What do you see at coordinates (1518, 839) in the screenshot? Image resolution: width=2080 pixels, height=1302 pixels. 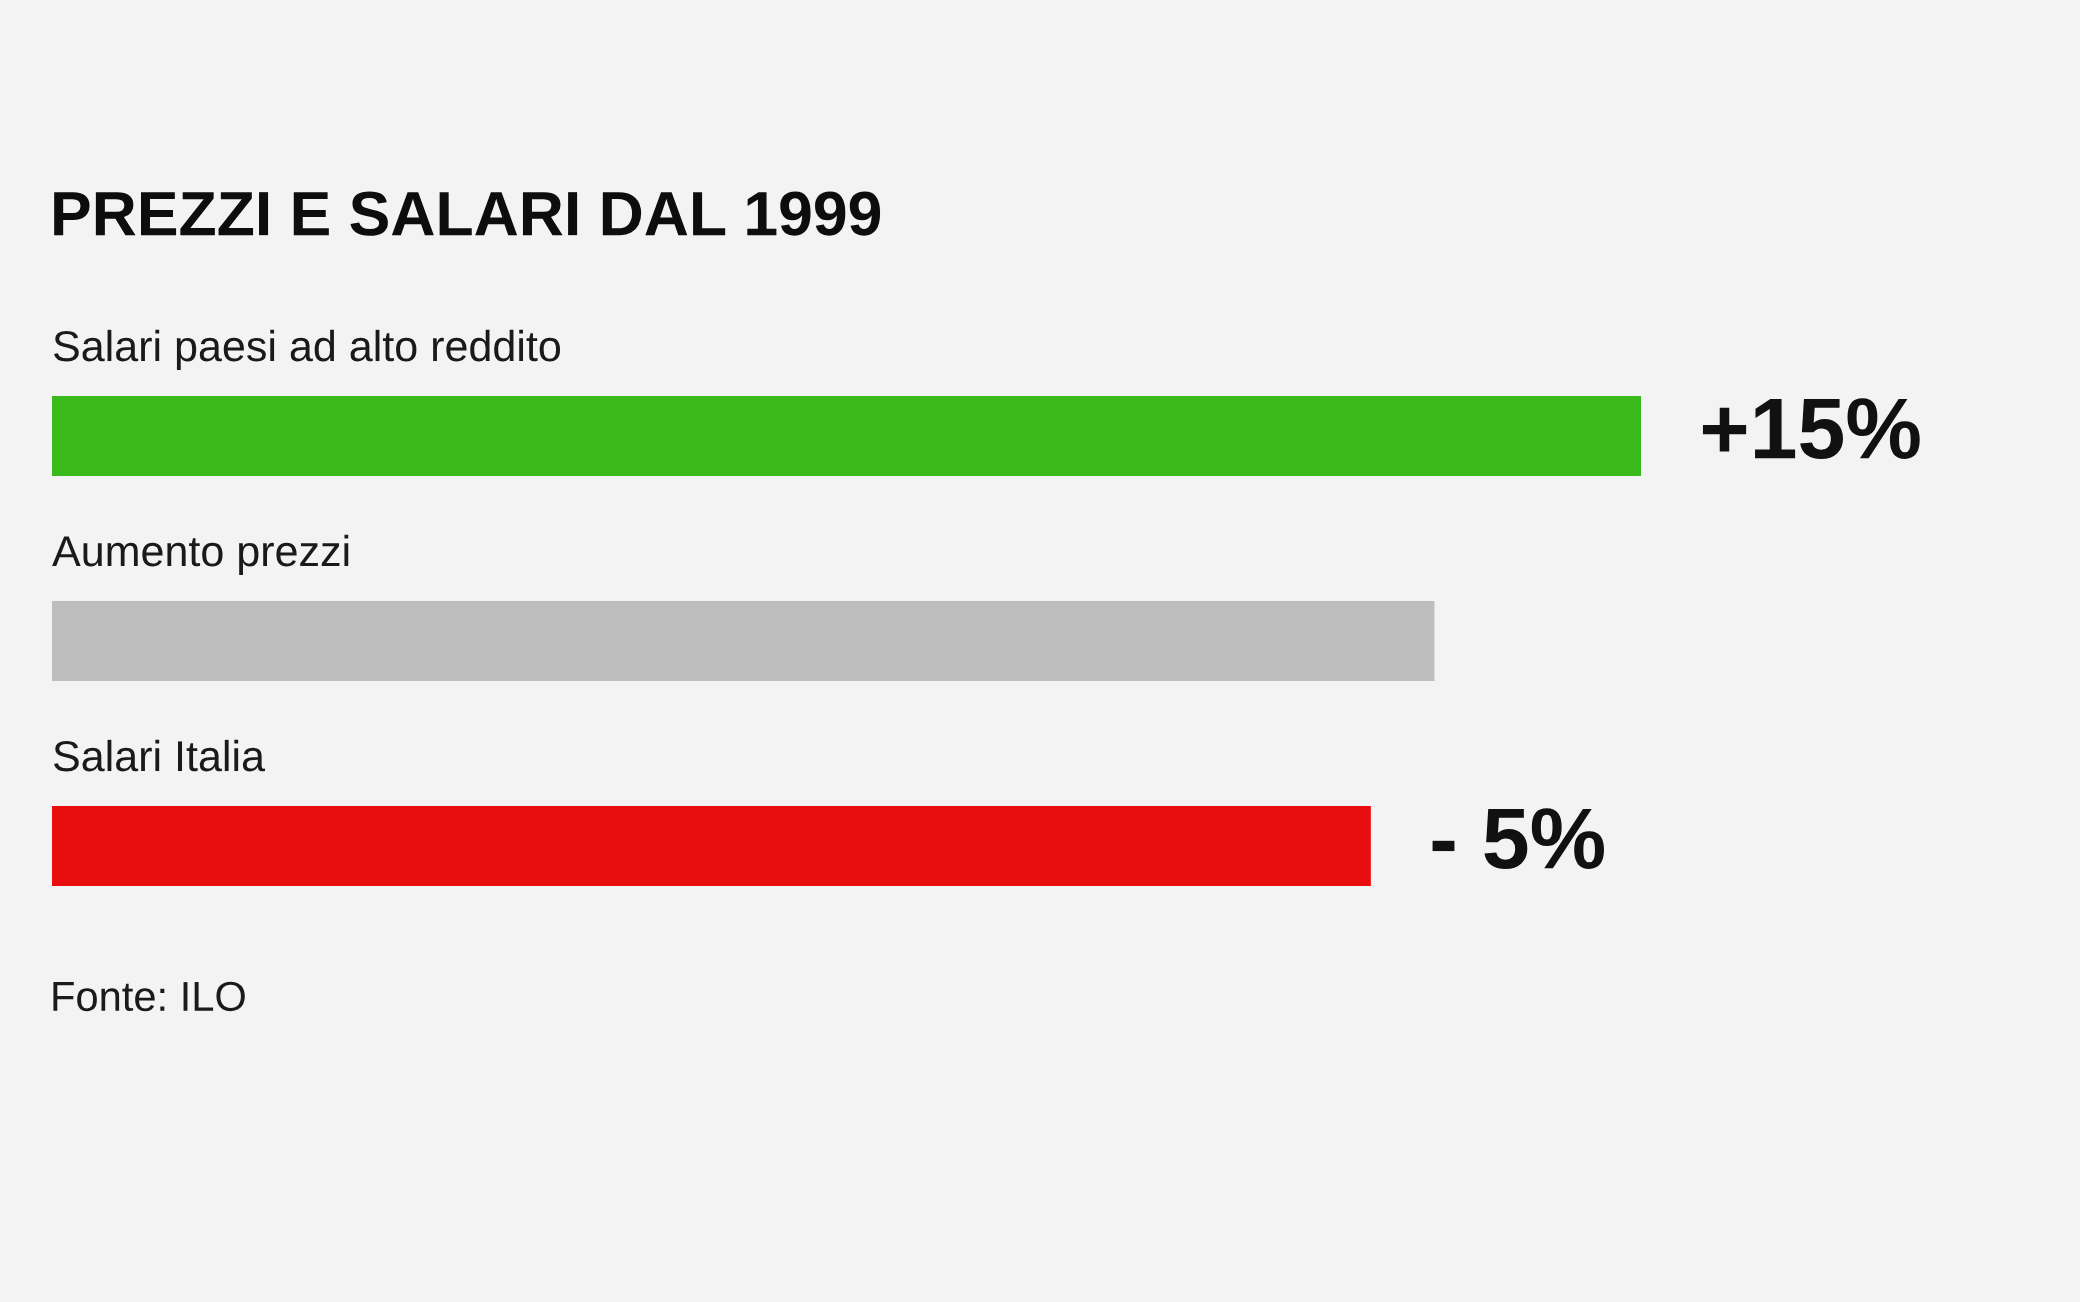 I see `annotation: - 5%` at bounding box center [1518, 839].